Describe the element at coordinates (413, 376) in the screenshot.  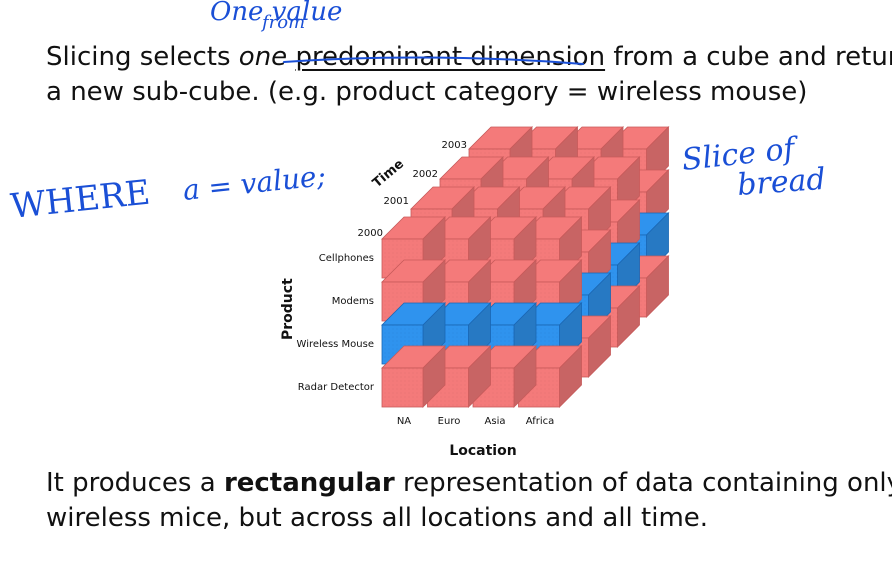
I see `cube-block` at that location.